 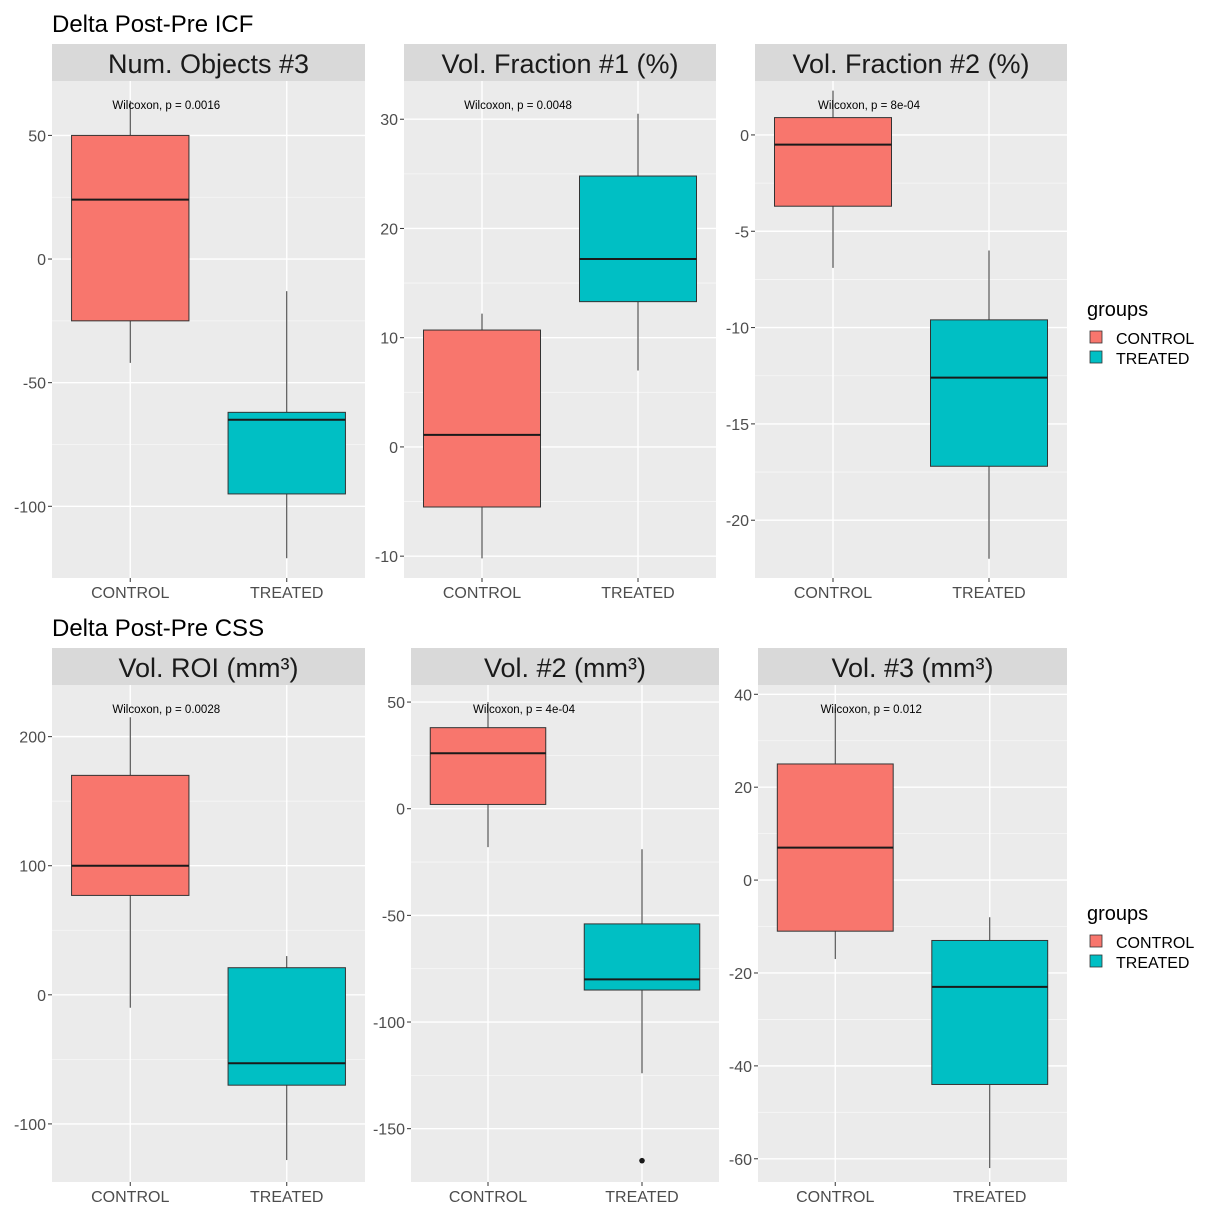 I want to click on y-tick-label: 20, so click(x=743, y=788).